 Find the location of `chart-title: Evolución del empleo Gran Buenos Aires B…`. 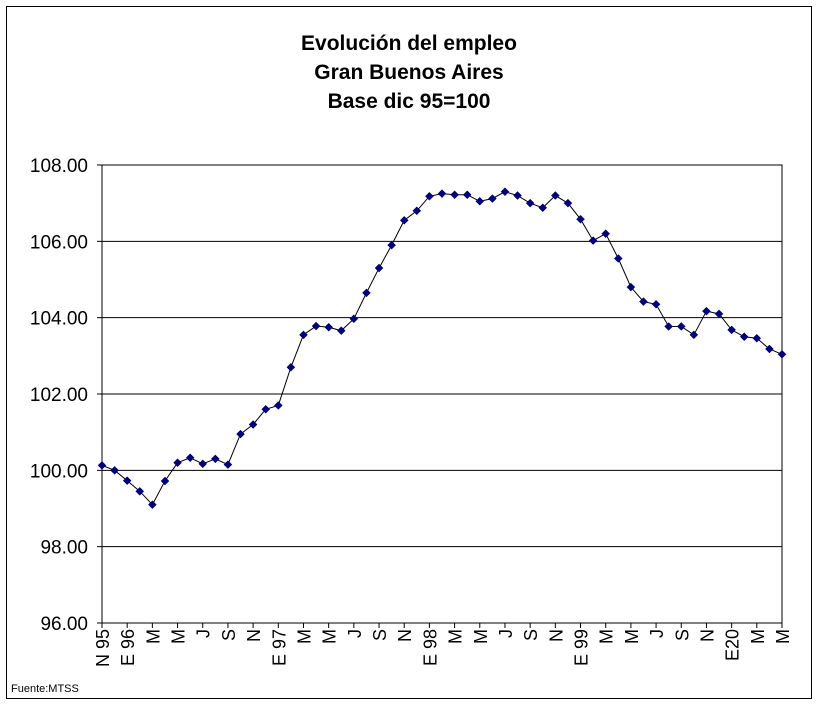

chart-title: Evolución del empleo Gran Buenos Aires B… is located at coordinates (409, 72).